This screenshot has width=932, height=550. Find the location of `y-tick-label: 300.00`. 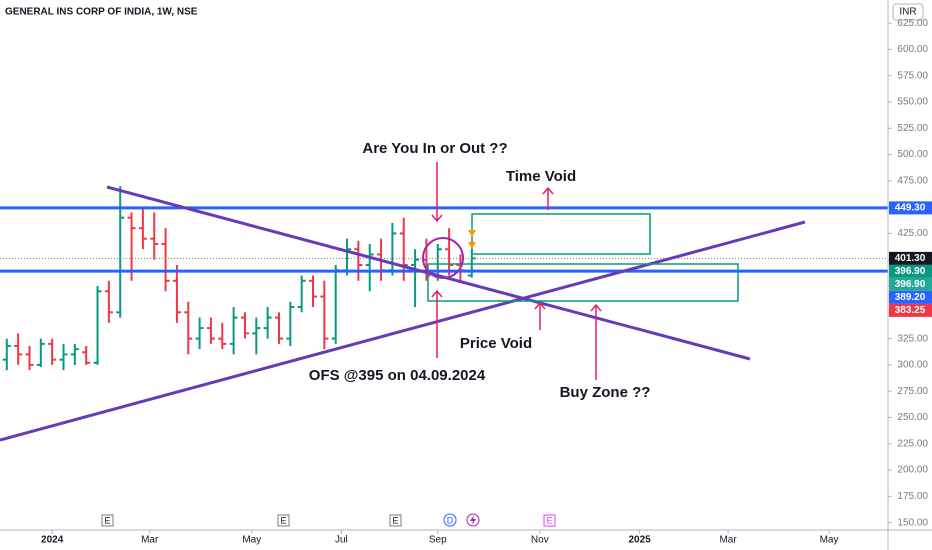

y-tick-label: 300.00 is located at coordinates (912, 365).